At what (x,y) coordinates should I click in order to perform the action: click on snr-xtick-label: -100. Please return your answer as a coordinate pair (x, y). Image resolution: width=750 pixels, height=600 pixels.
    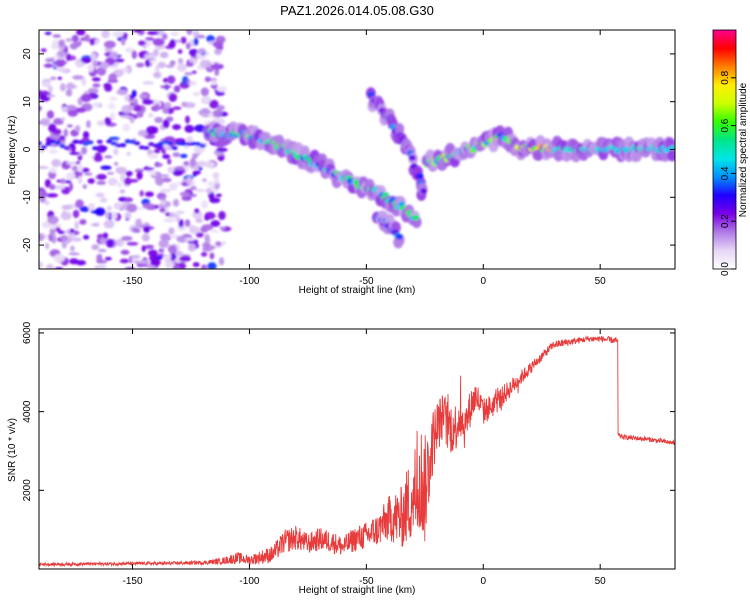
    Looking at the image, I should click on (249, 581).